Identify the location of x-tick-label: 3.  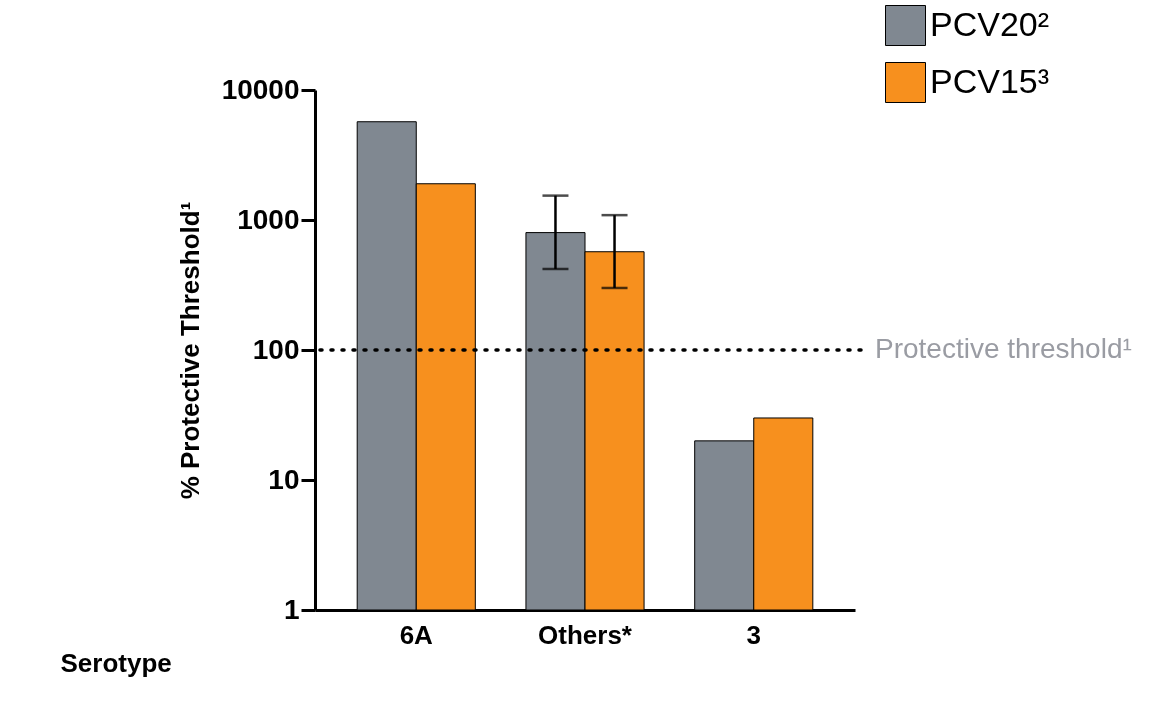
(753, 634).